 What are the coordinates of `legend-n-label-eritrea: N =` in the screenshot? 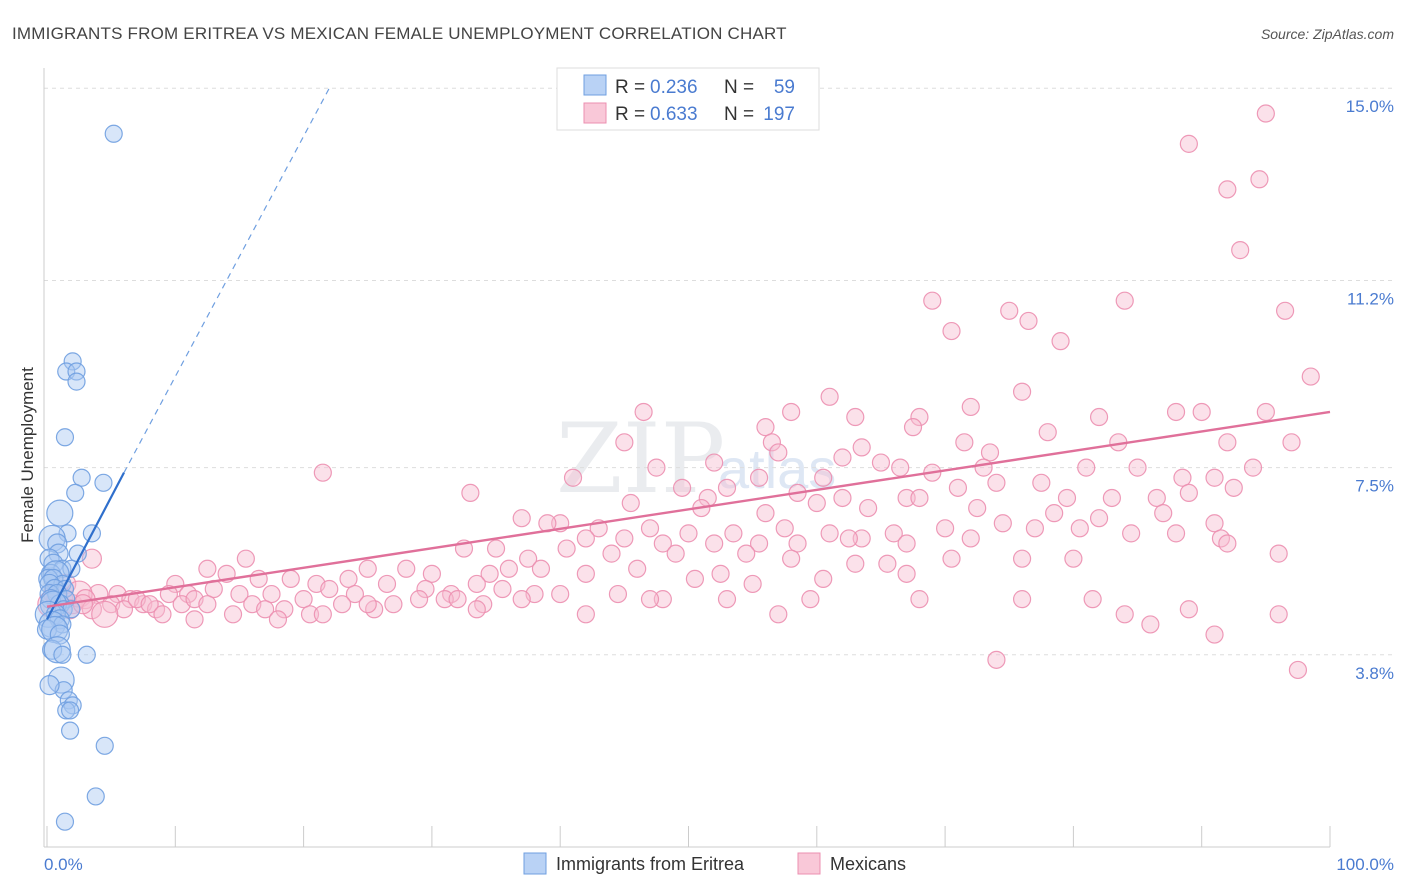 It's located at (739, 87).